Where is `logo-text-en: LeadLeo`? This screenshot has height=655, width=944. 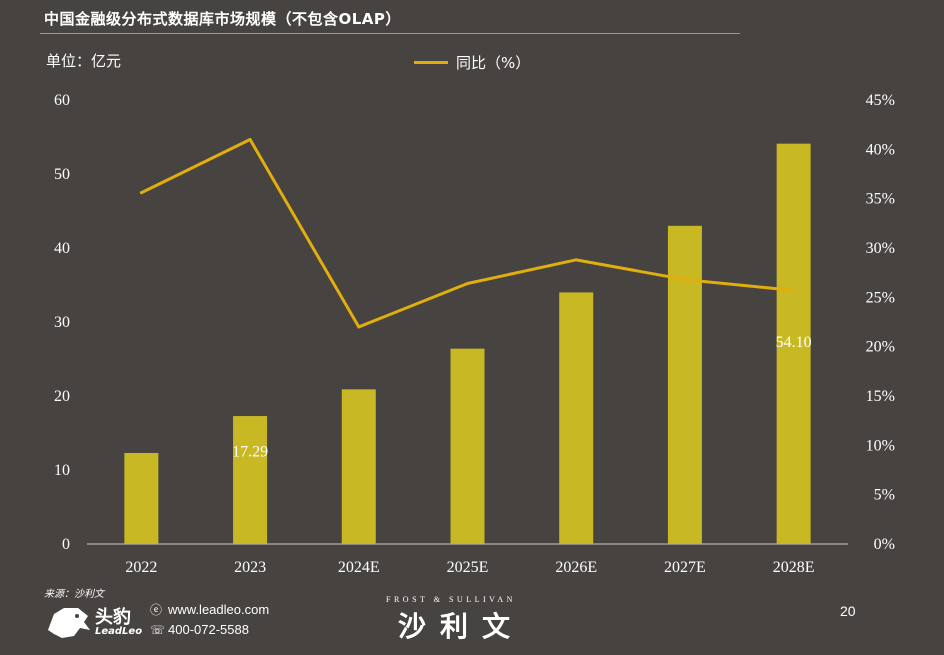
logo-text-en: LeadLeo is located at coordinates (119, 631).